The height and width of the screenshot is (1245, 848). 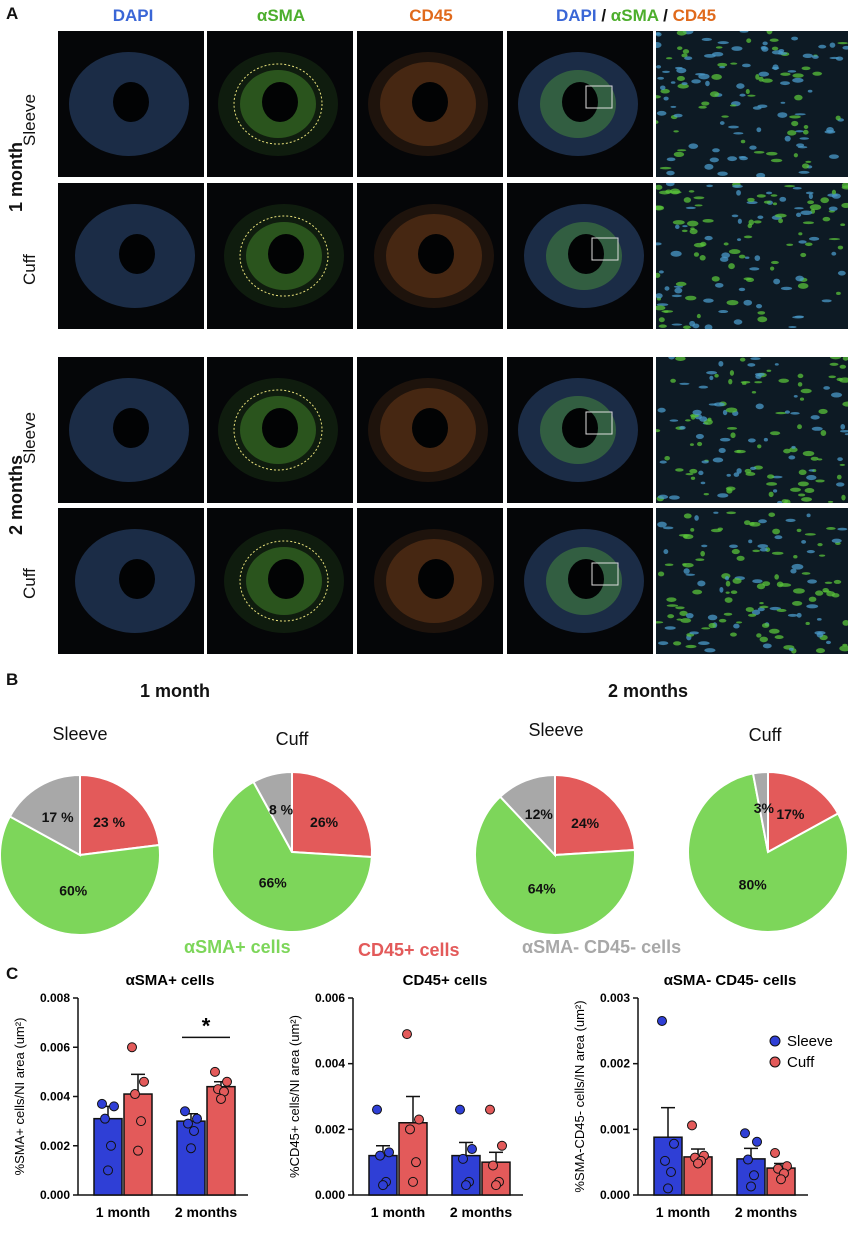 I want to click on legend-label-cuff: Cuff, so click(x=801, y=1062).